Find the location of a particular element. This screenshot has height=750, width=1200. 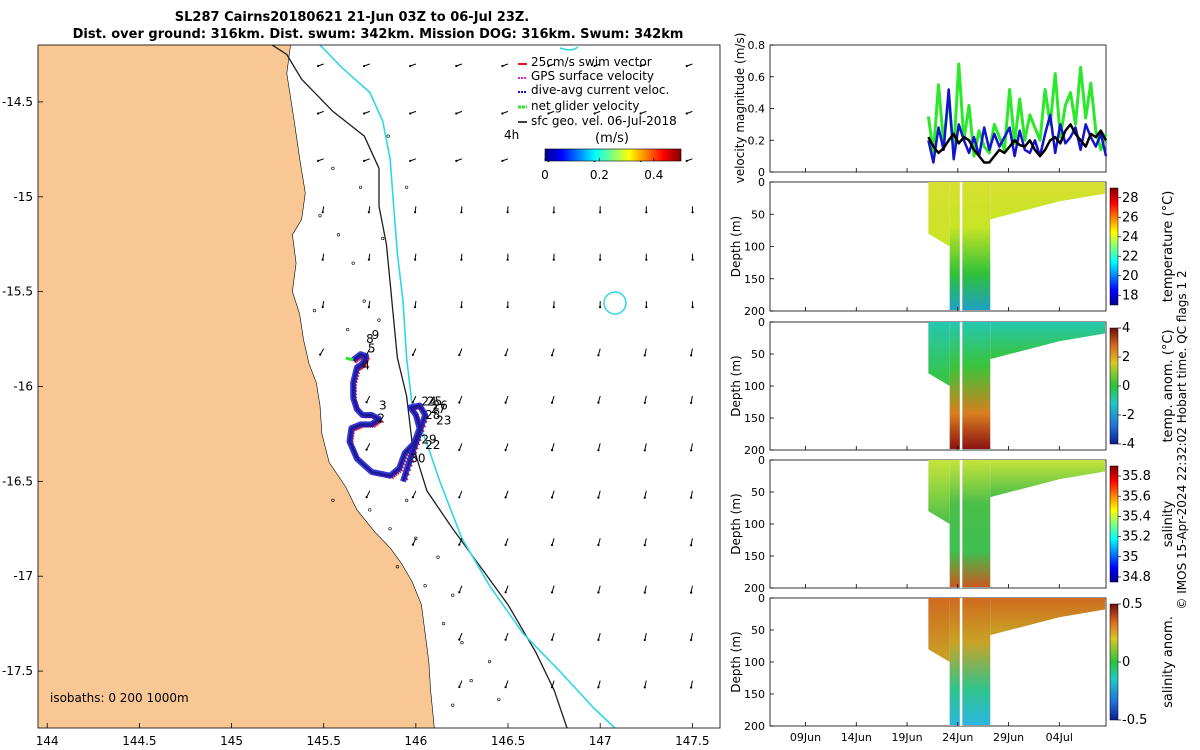

map-y-tick-label: -17 is located at coordinates (23, 576).